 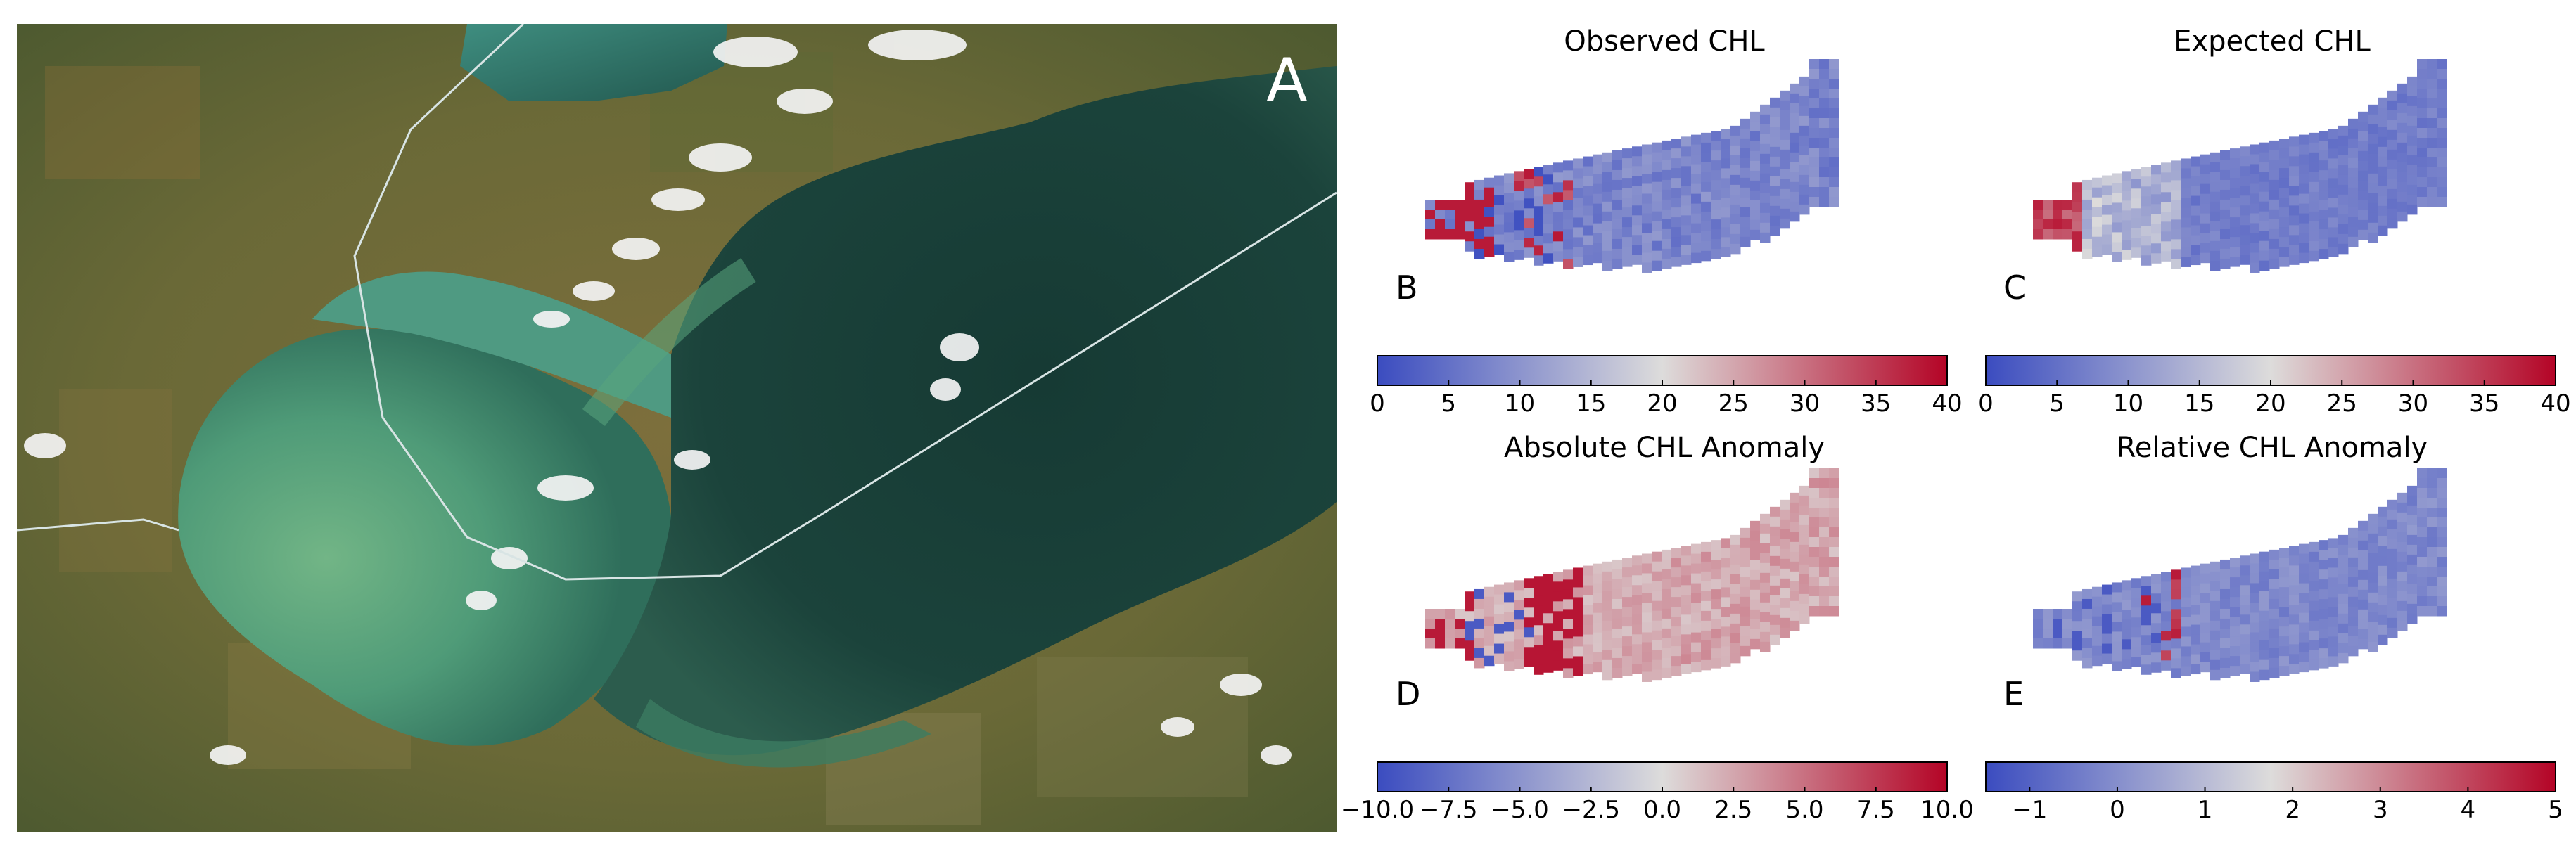 What do you see at coordinates (1448, 810) in the screenshot?
I see `colorbar-tick-label: −7.5` at bounding box center [1448, 810].